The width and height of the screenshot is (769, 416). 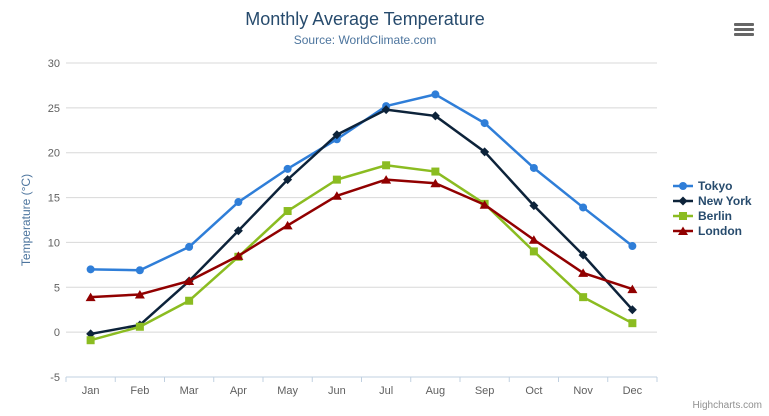 I want to click on x-tick-label: Jun, so click(x=337, y=391).